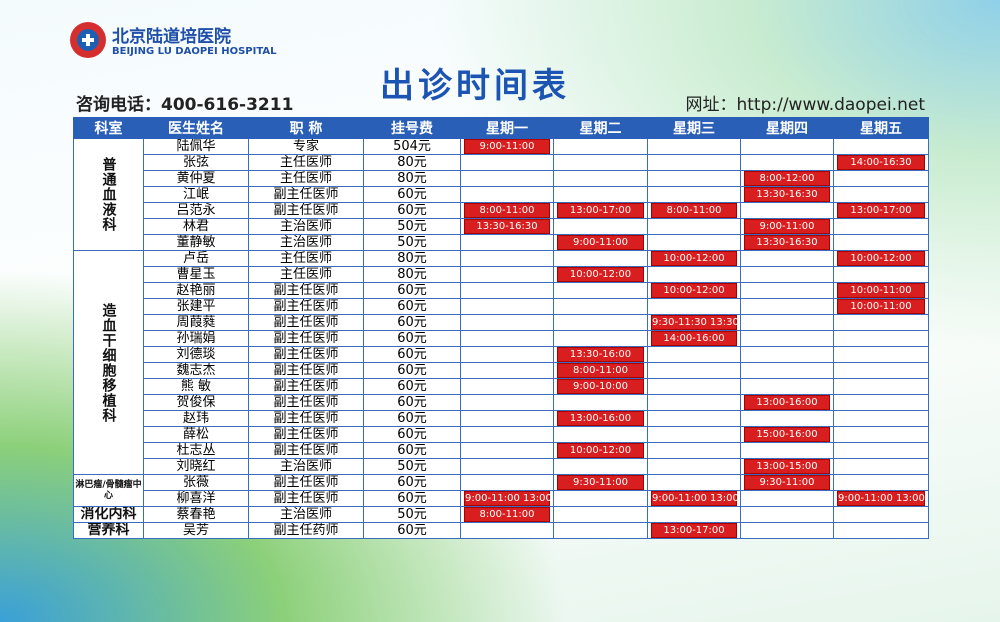  Describe the element at coordinates (196, 322) in the screenshot. I see `doctor-name: 周葭蕤` at that location.